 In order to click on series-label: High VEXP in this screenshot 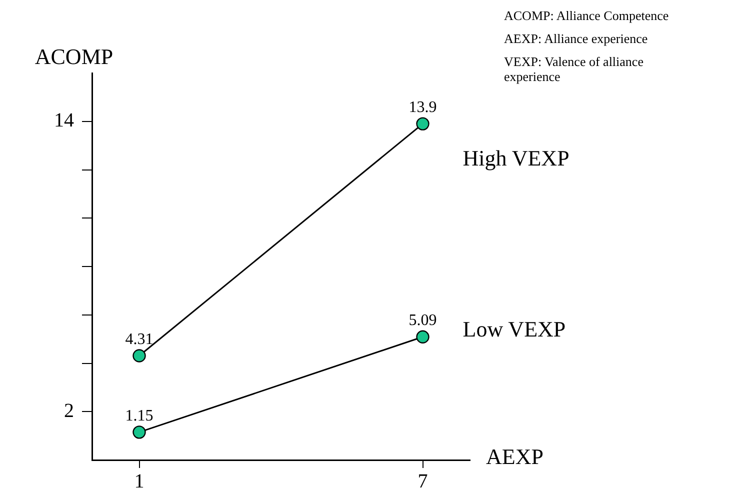, I will do `click(516, 158)`.